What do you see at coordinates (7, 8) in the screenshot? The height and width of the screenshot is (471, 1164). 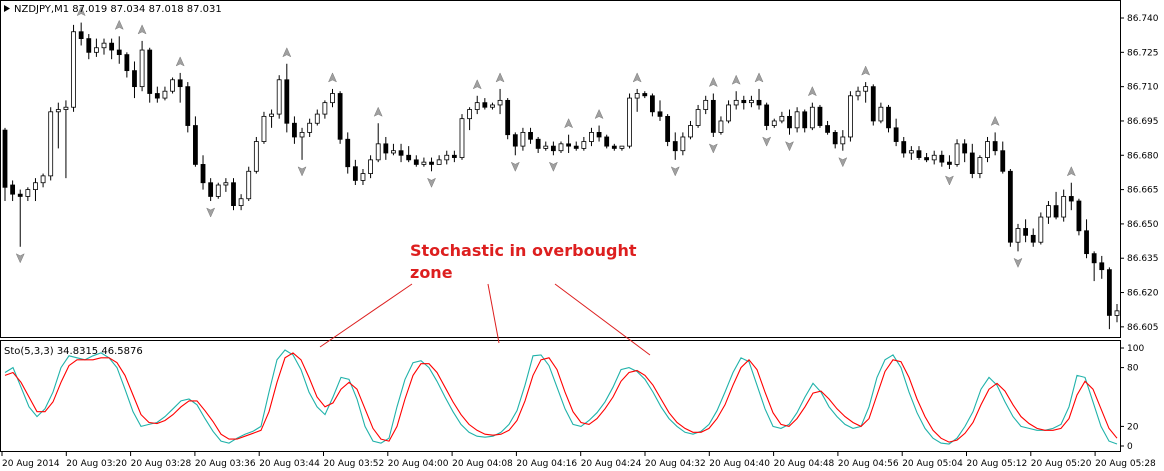 I see `header-triangle-icon` at bounding box center [7, 8].